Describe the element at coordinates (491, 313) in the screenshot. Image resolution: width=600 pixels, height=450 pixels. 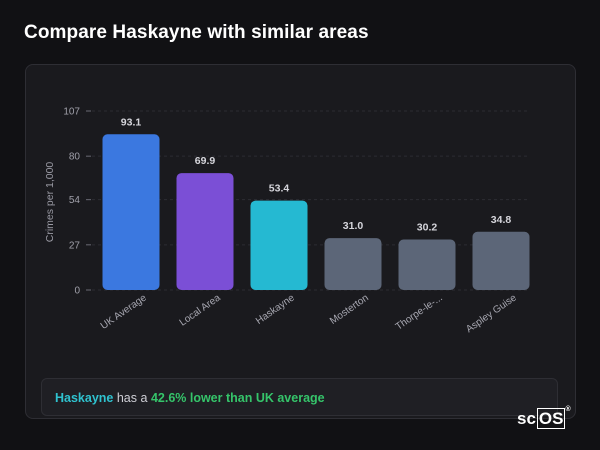
I see `x-tick-label: Aspley Guise` at that location.